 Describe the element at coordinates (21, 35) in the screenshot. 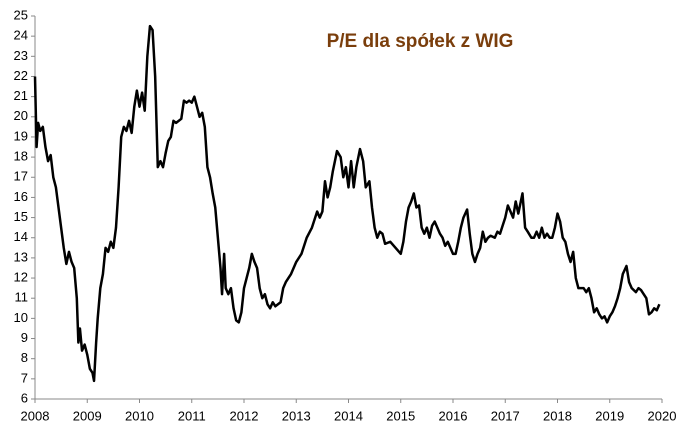

I see `y-tick-label: 24` at that location.